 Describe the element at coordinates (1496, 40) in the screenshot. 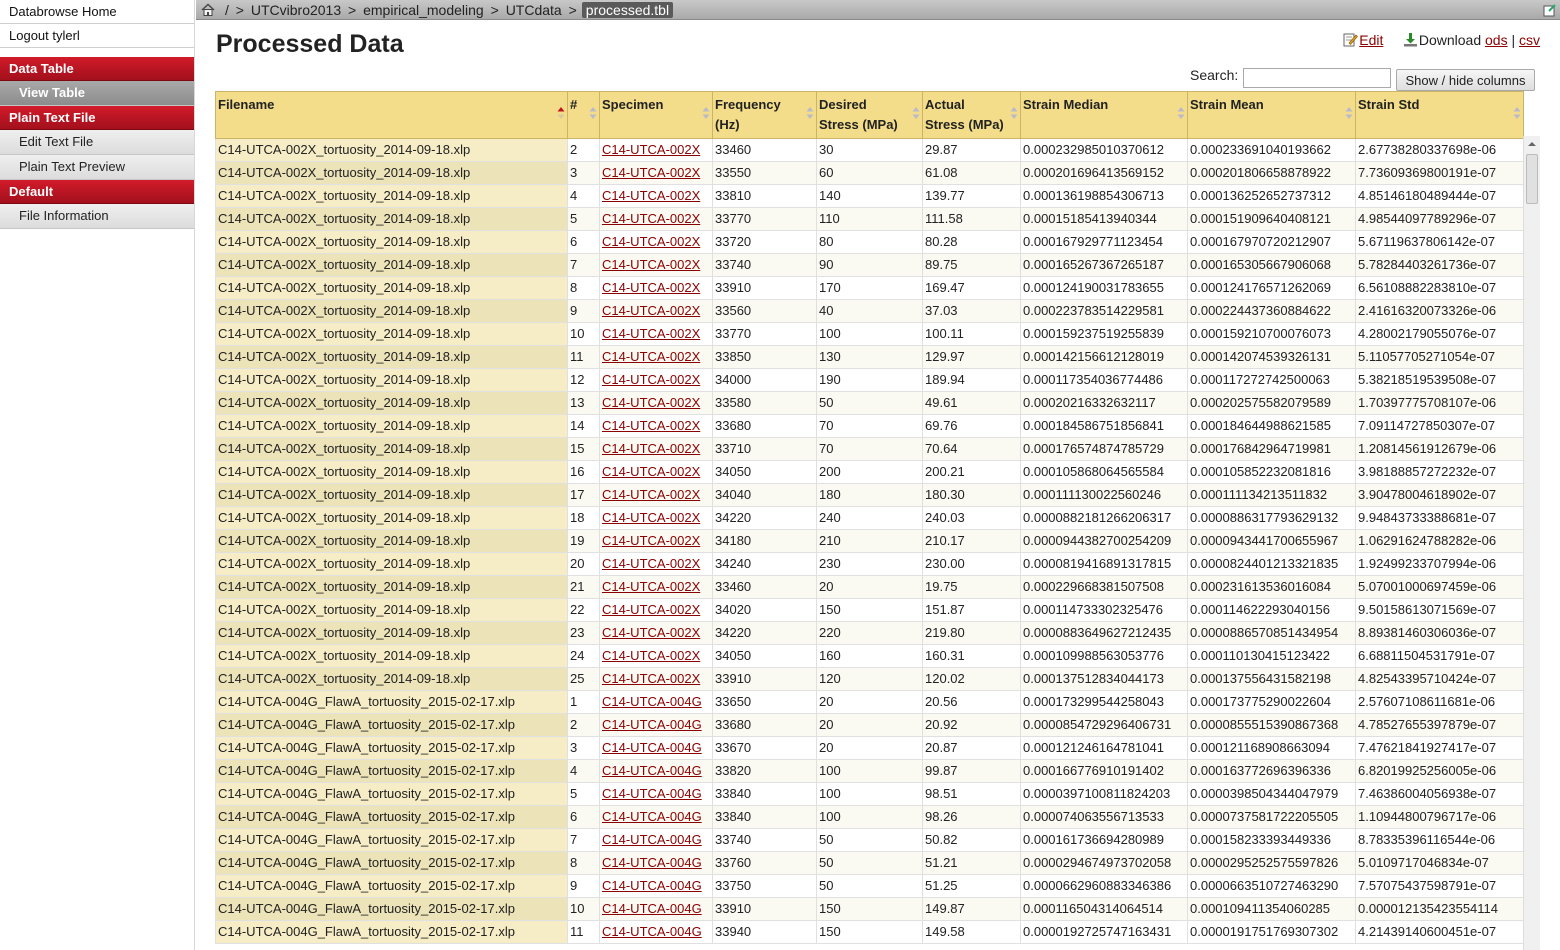

I see `download-ods-link: ods` at that location.